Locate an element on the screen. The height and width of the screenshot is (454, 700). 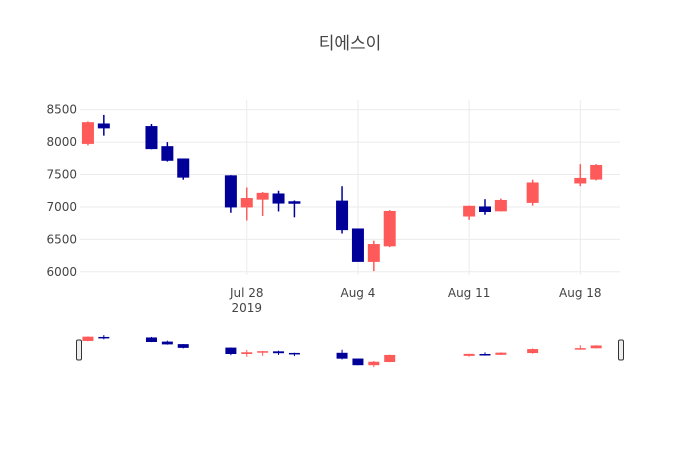
y-tick-label: 7500 is located at coordinates (61, 175).